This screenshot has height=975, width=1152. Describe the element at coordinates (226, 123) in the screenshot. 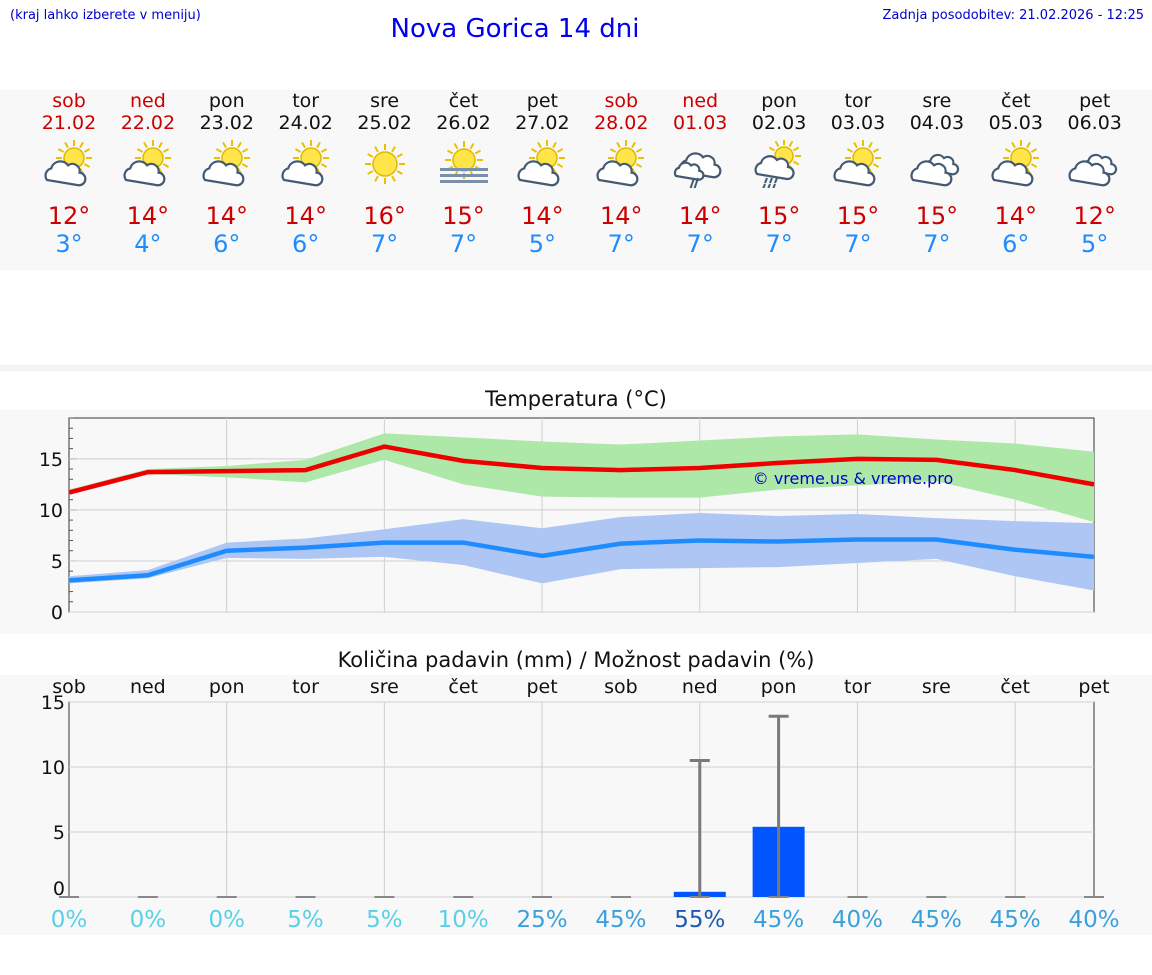

I see `day-date: 23.02` at that location.